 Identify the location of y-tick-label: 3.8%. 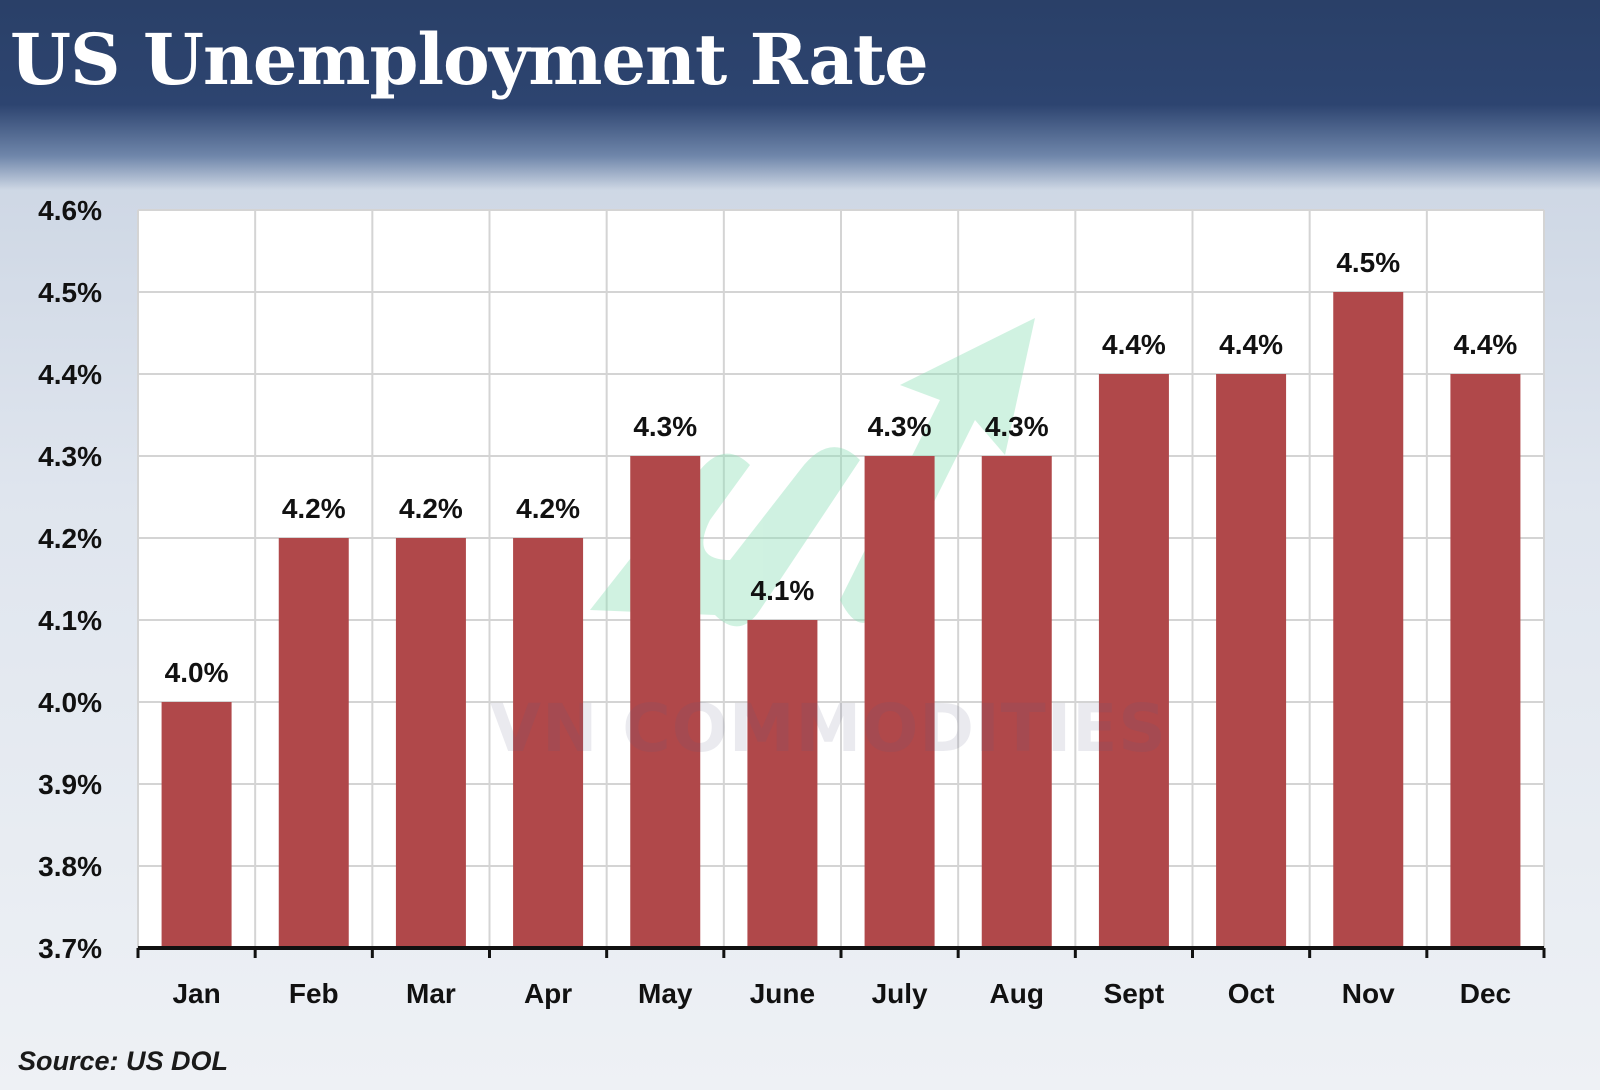
(70, 866).